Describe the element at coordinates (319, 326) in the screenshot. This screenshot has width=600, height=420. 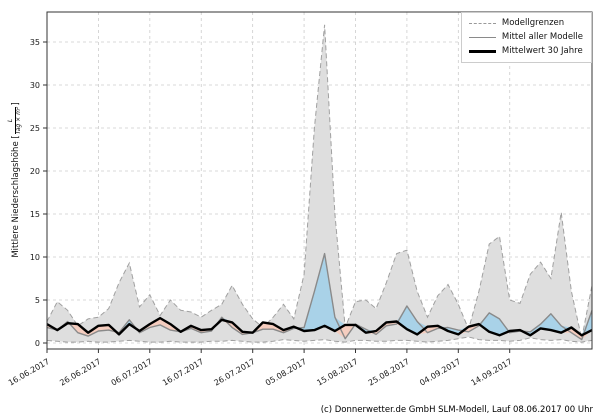
I see `mean30-line` at that location.